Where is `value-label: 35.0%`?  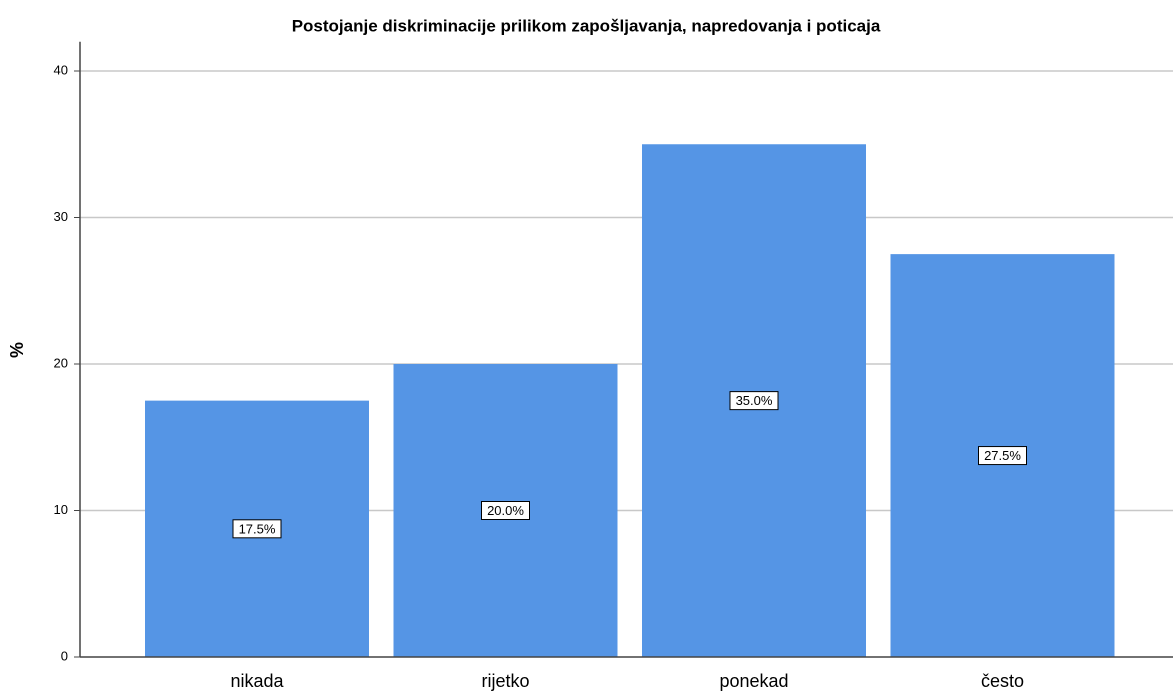 value-label: 35.0% is located at coordinates (754, 400).